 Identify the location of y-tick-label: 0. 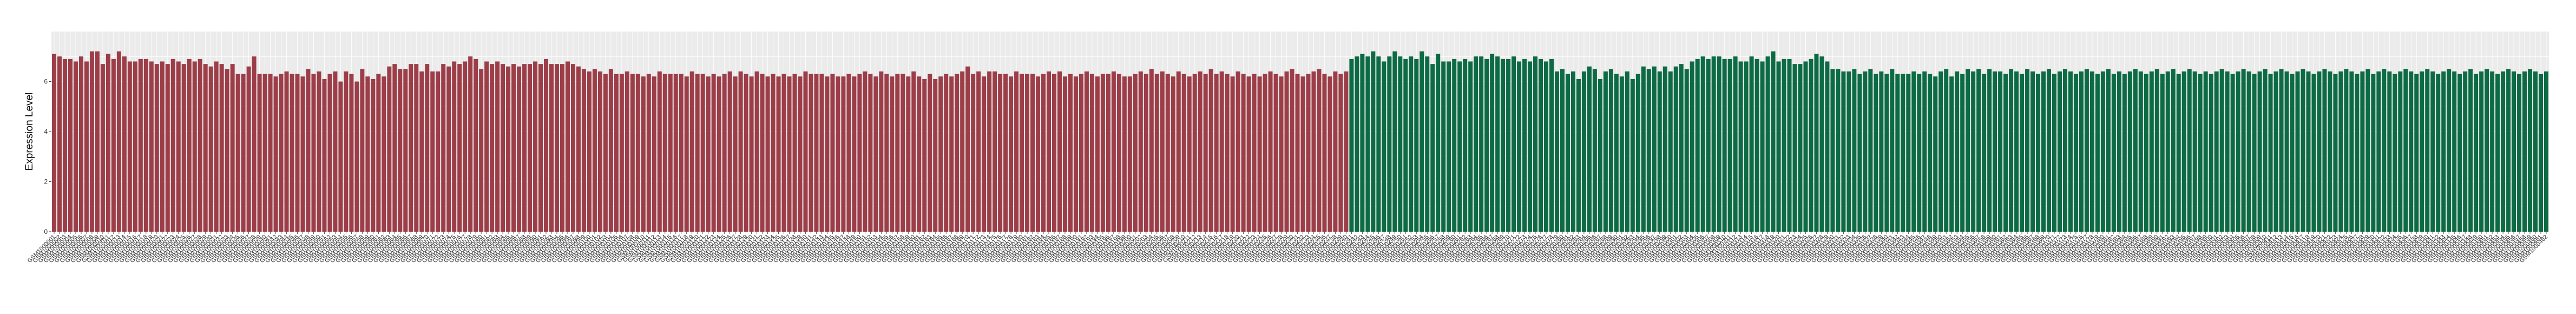
(46, 232).